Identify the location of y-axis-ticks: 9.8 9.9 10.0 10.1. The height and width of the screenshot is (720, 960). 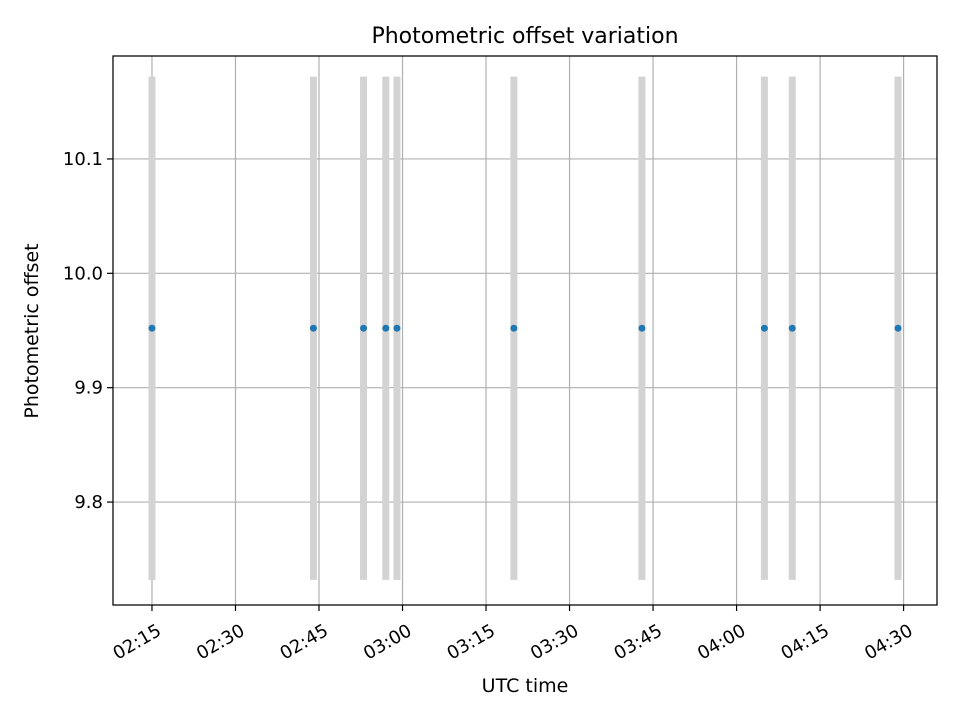
(88, 331).